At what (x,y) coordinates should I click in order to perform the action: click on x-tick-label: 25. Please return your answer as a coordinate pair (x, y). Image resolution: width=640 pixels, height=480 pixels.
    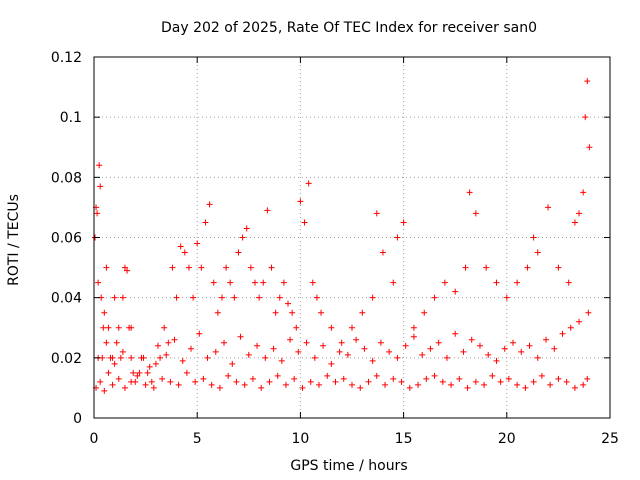
    Looking at the image, I should click on (610, 439).